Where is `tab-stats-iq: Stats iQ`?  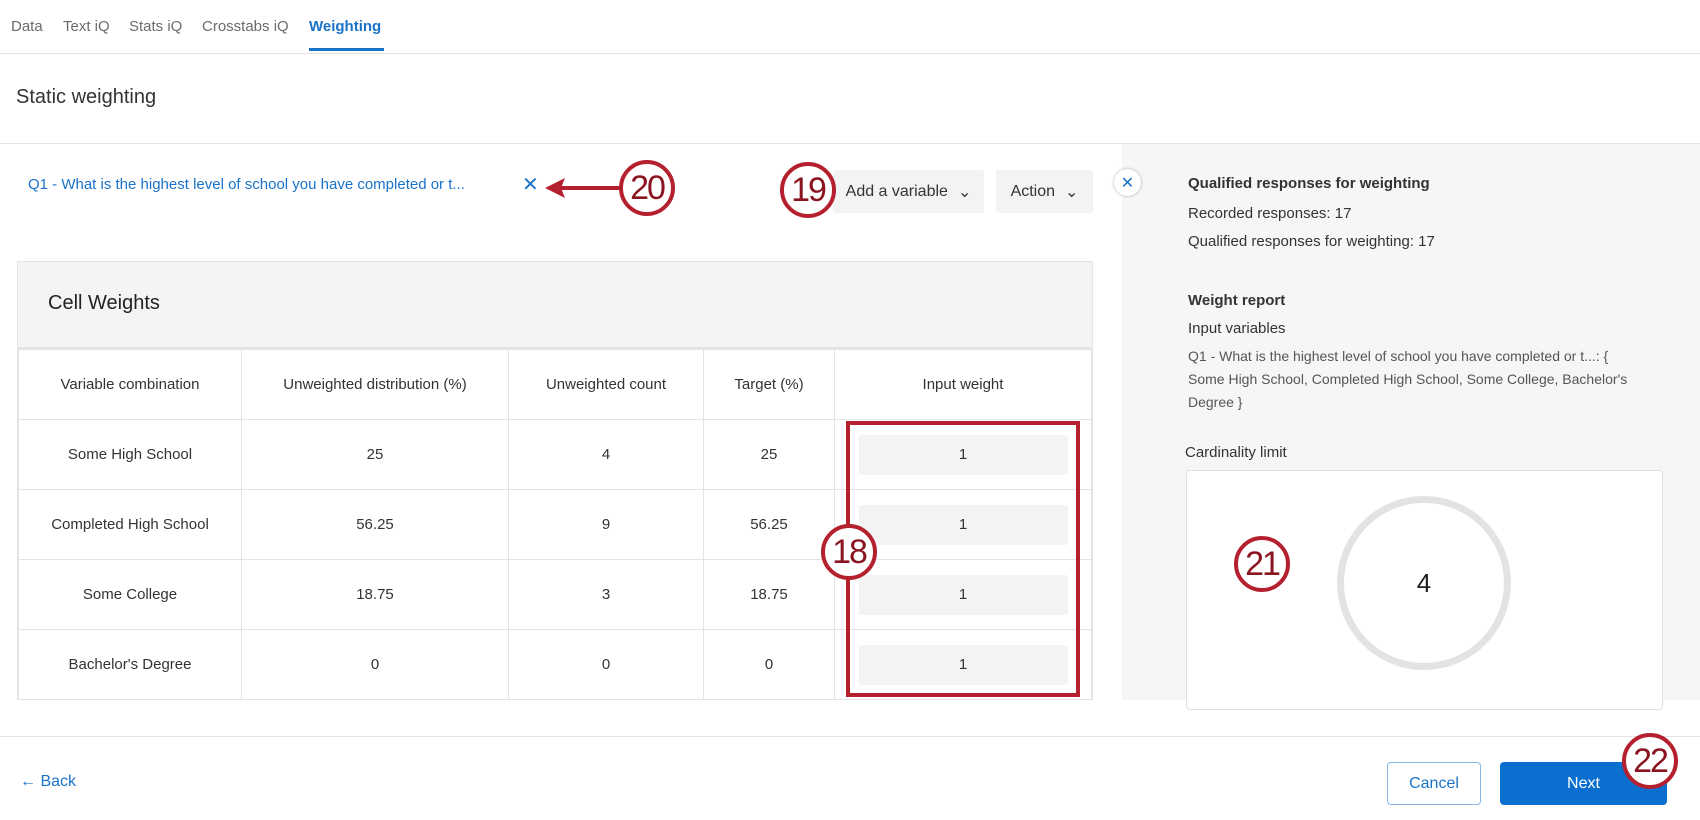
tab-stats-iq: Stats iQ is located at coordinates (156, 26).